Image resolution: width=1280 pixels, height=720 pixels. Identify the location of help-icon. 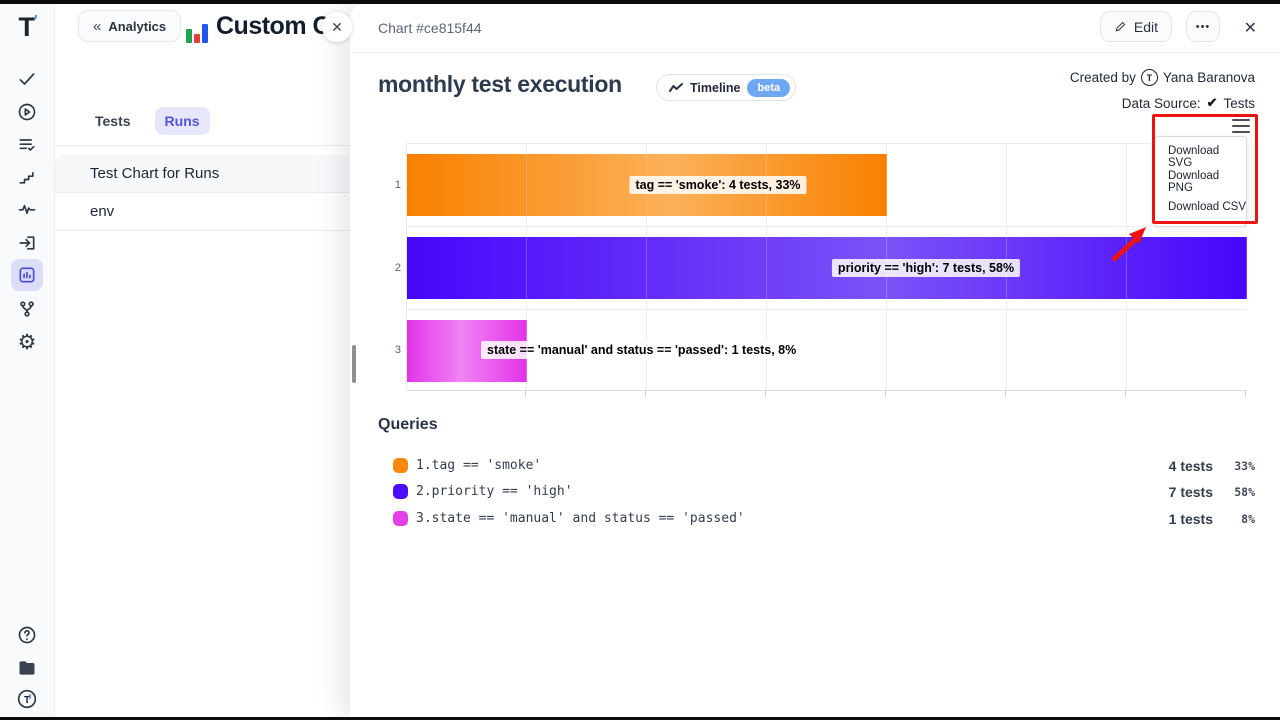
(27, 635).